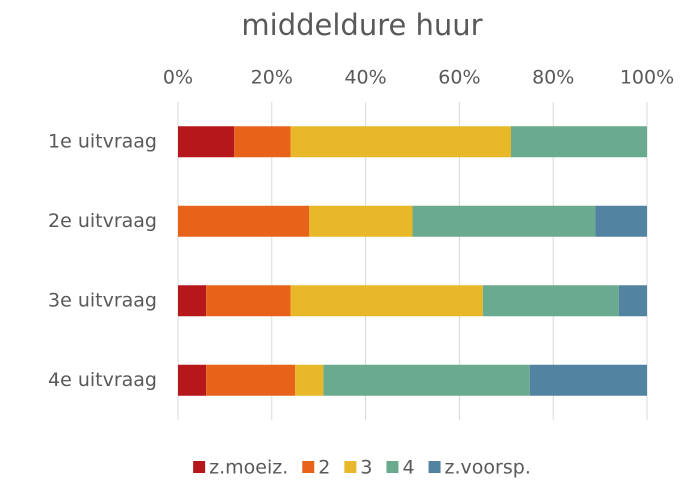 This screenshot has width=682, height=485. What do you see at coordinates (553, 78) in the screenshot?
I see `x-tick-label: 80%` at bounding box center [553, 78].